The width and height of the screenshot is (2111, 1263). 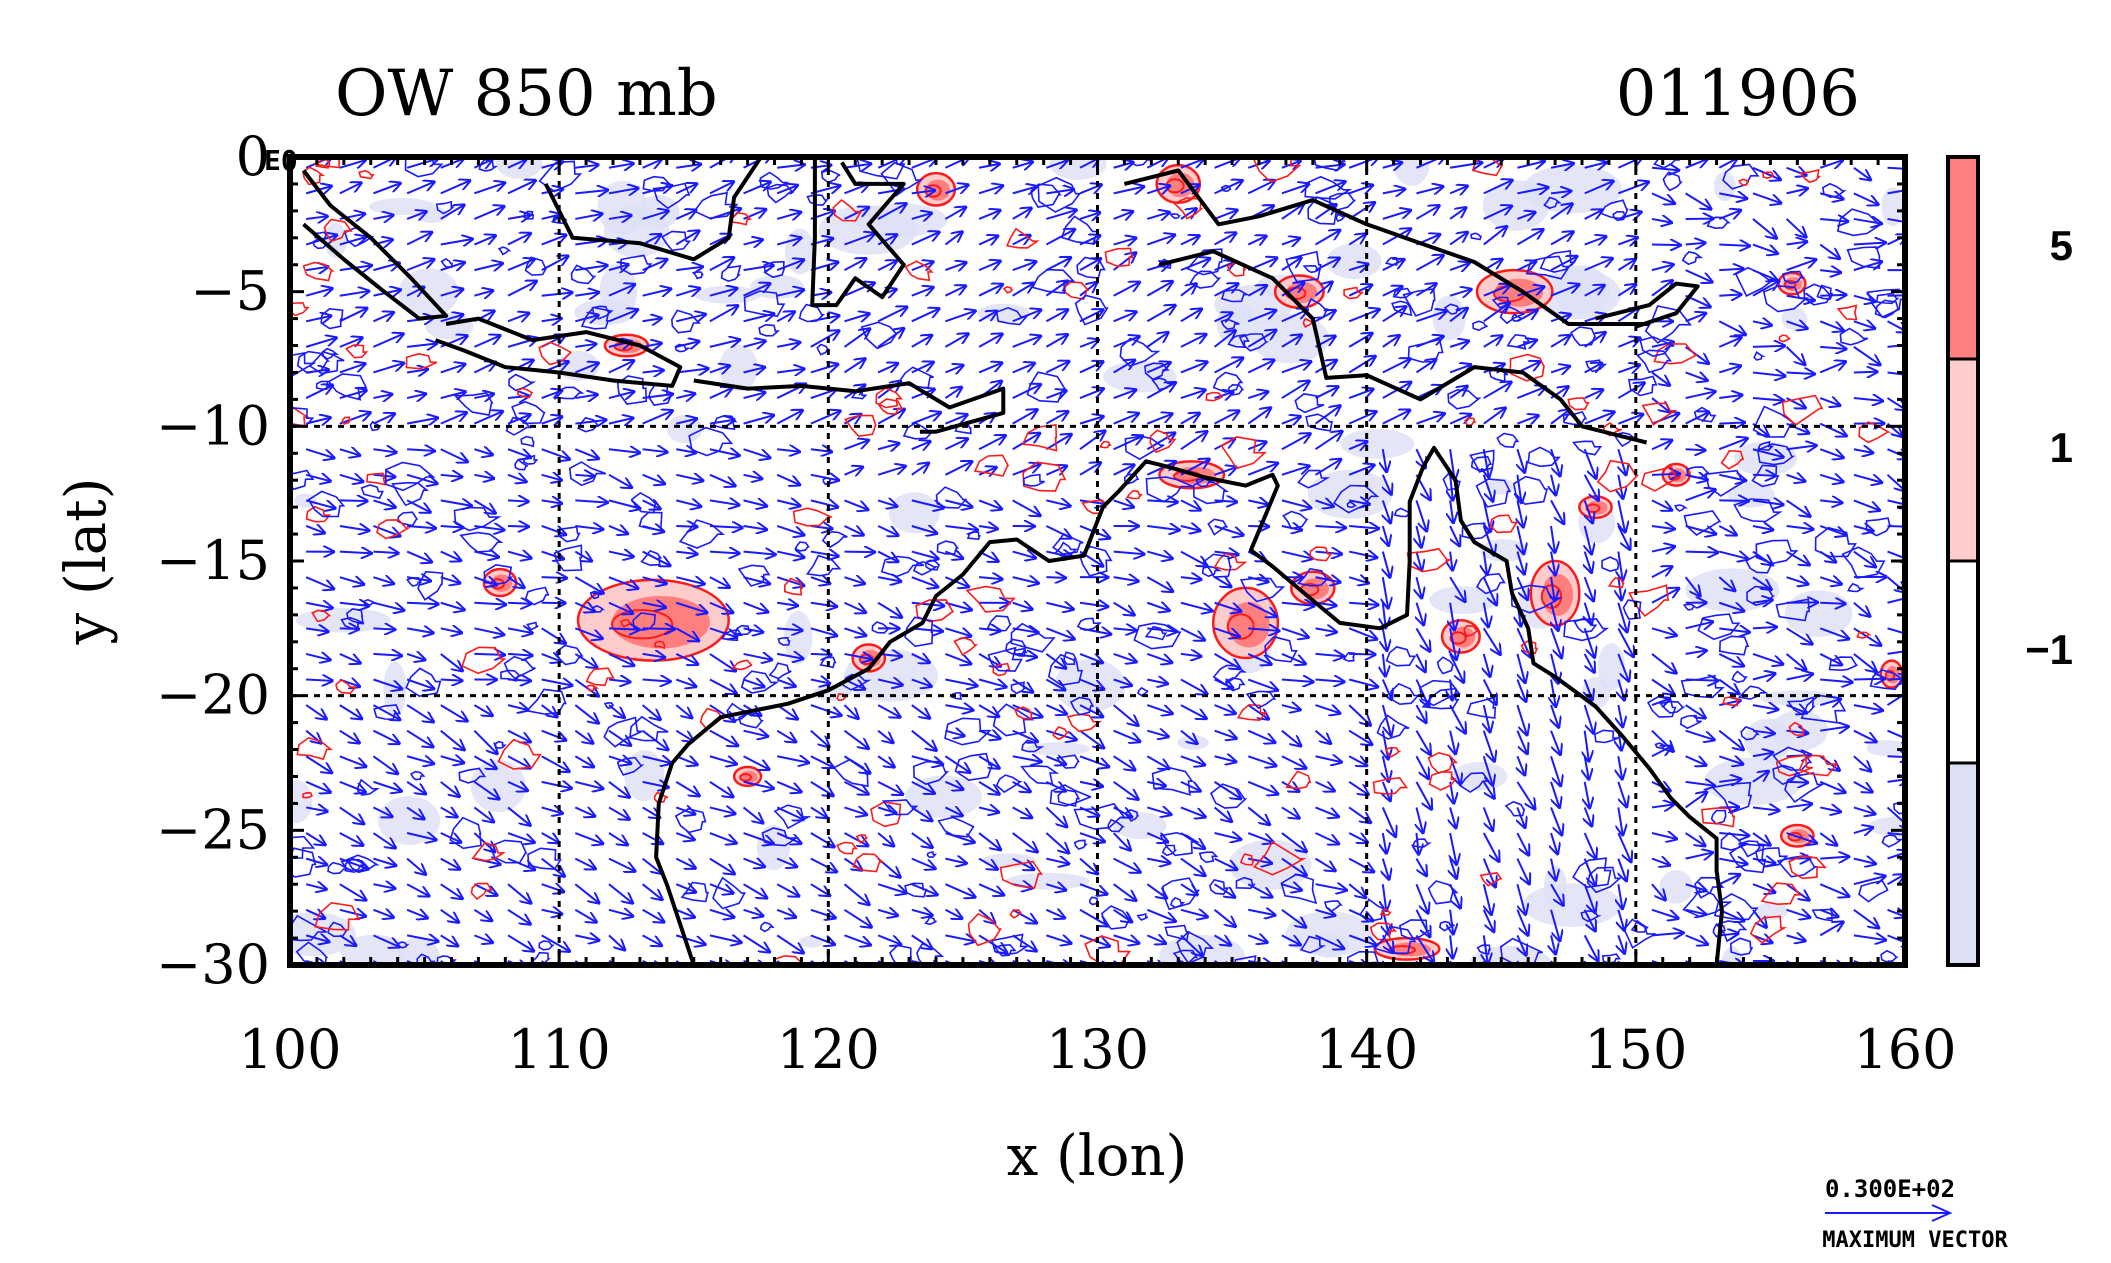 I want to click on x-tick-label: 160, so click(x=1904, y=1049).